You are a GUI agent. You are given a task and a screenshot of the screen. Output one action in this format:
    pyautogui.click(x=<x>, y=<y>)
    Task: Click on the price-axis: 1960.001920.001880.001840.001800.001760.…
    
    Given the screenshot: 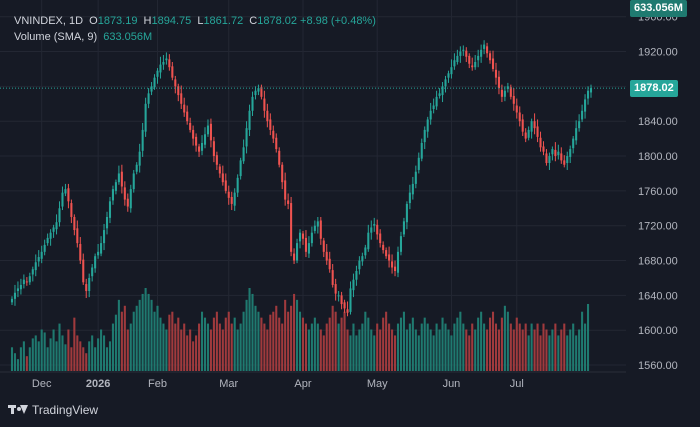 What is the action you would take?
    pyautogui.click(x=658, y=192)
    